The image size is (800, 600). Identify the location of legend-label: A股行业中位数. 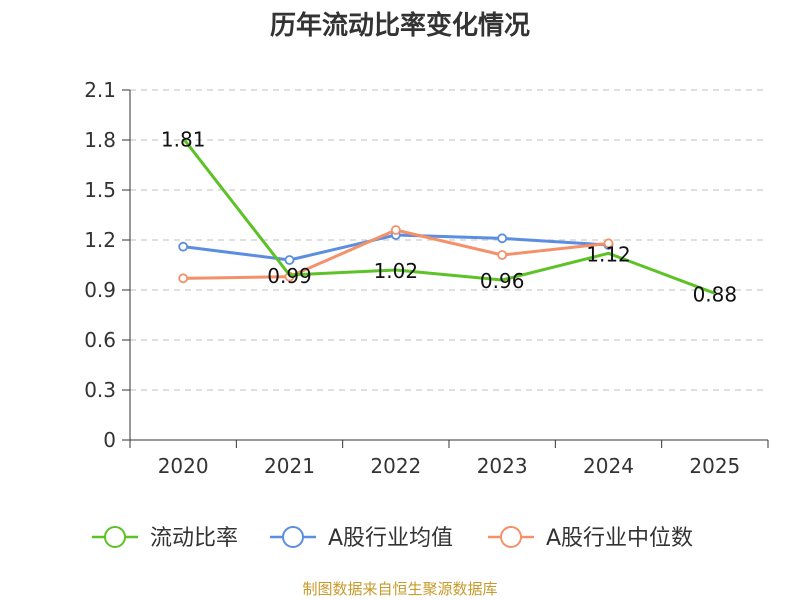
(619, 538).